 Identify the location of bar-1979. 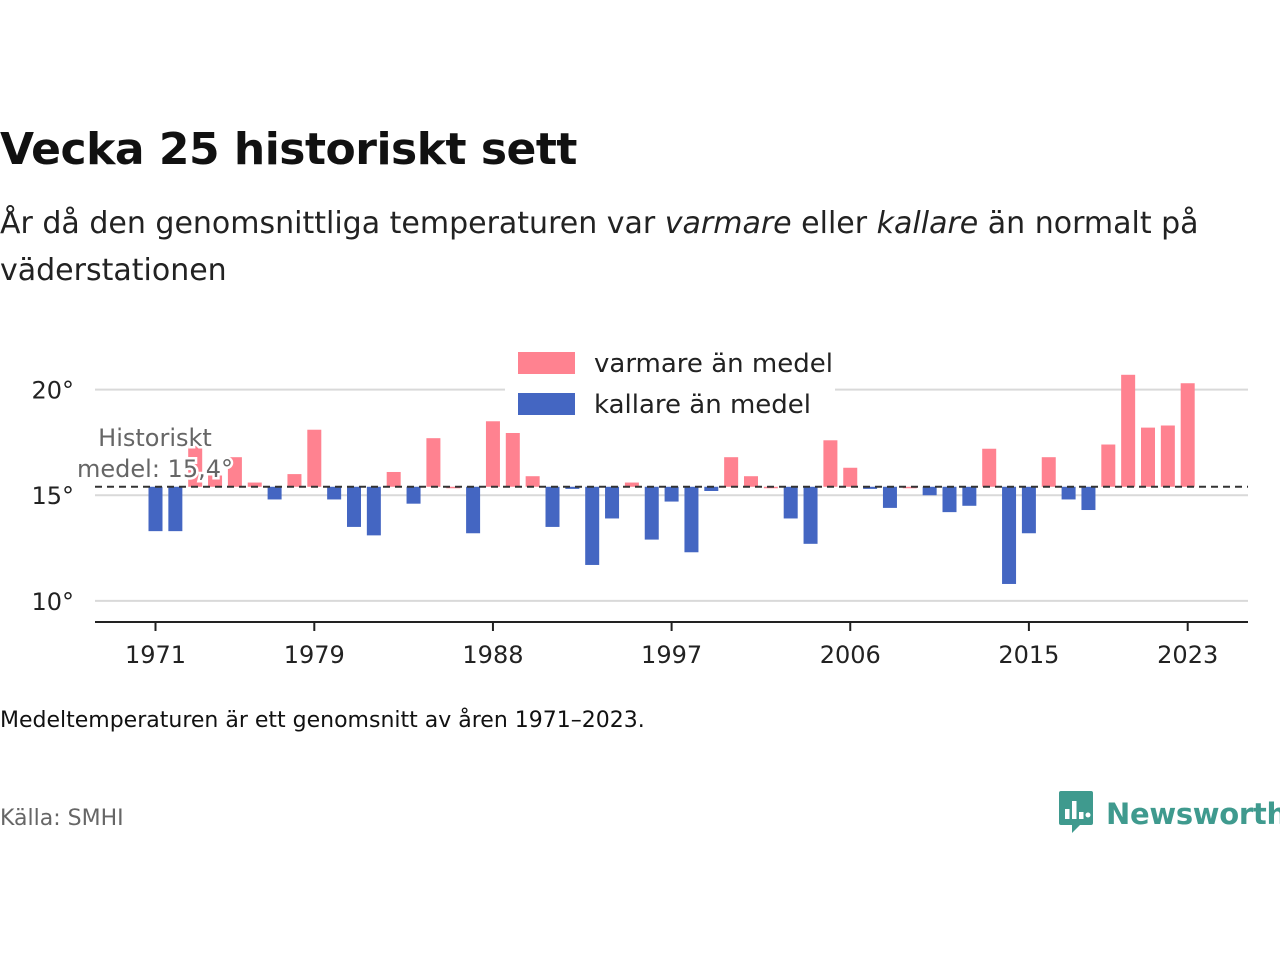
(314, 458).